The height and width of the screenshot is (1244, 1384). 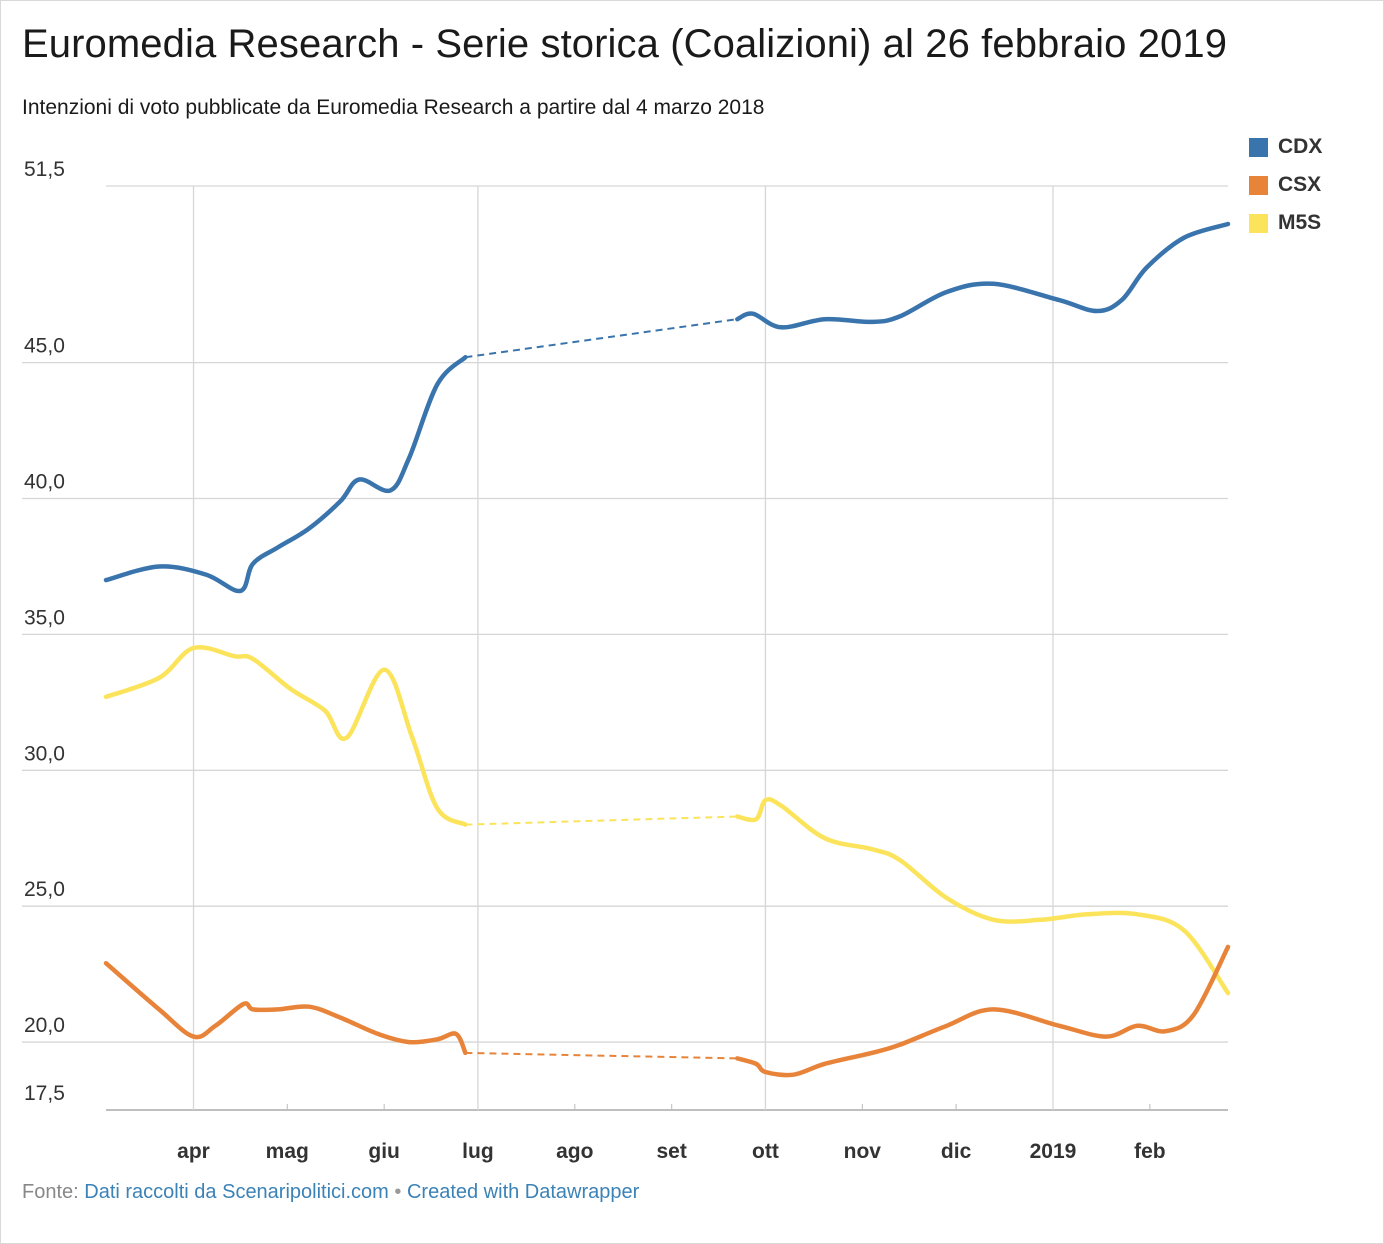 I want to click on series-gap-m5s, so click(x=601, y=820).